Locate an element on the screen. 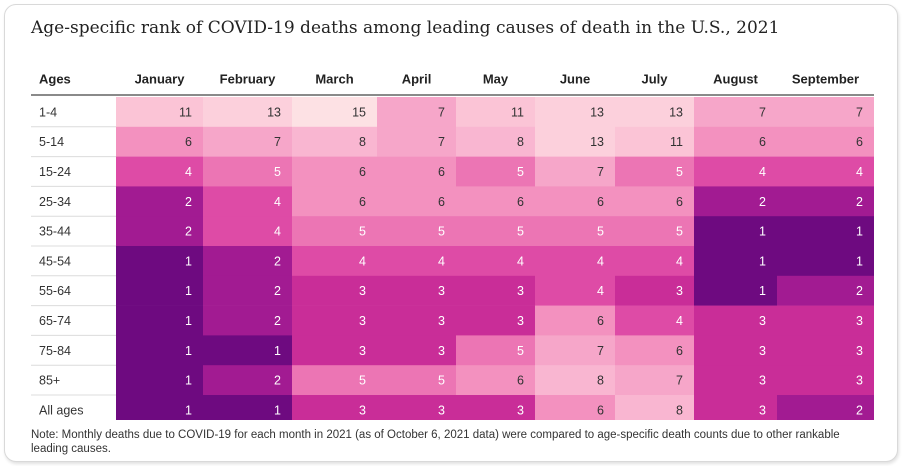  row-label: All ages is located at coordinates (61, 410).